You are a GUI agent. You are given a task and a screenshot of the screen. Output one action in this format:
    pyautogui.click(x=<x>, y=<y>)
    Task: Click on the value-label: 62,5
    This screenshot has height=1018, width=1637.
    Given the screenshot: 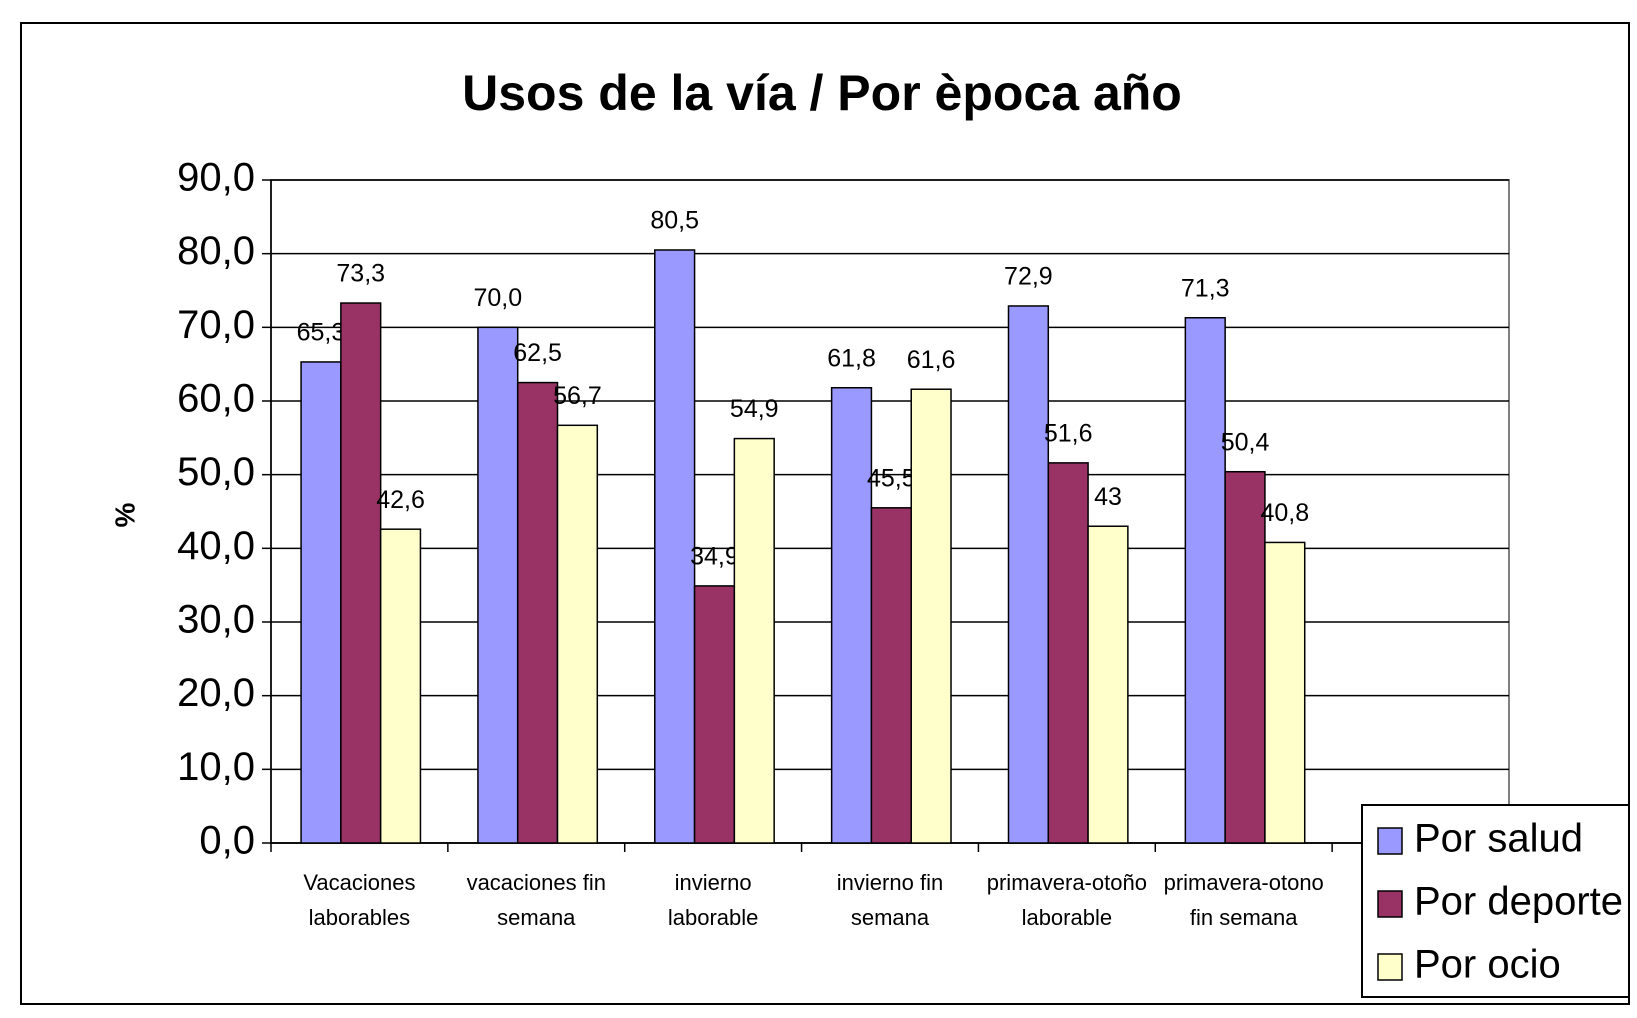 What is the action you would take?
    pyautogui.click(x=537, y=353)
    